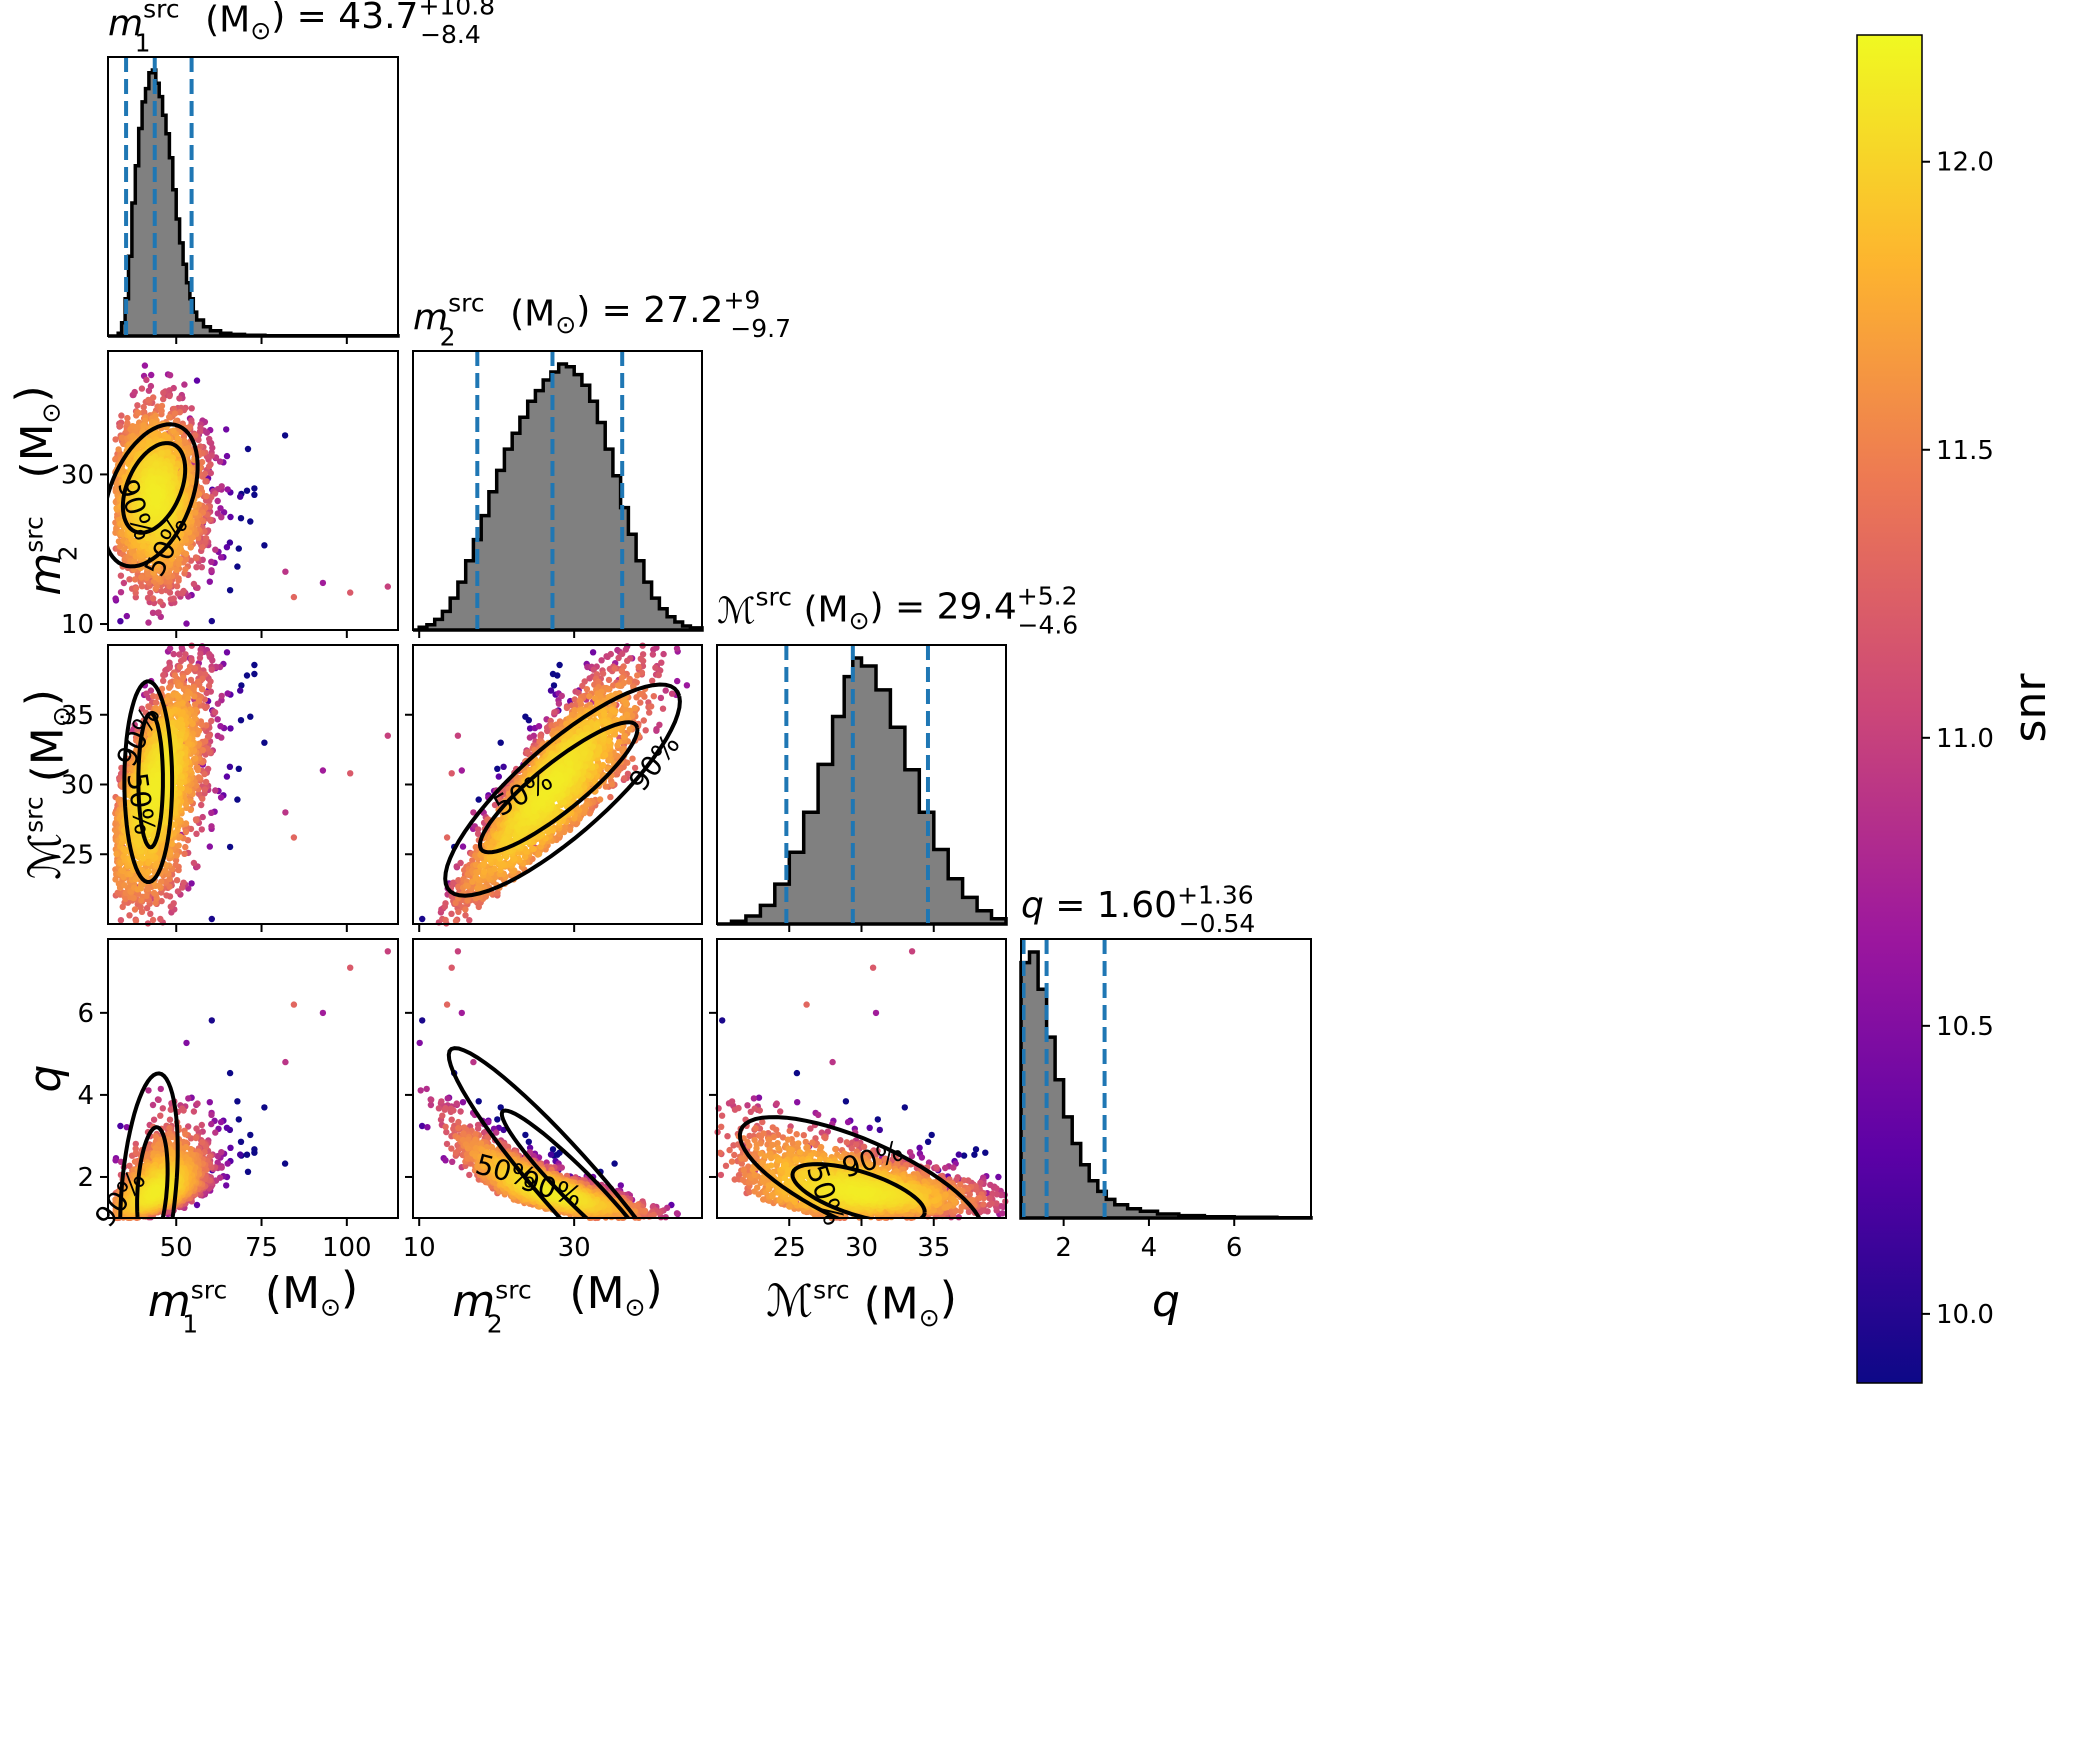 The height and width of the screenshot is (1751, 2079). I want to click on scatter-panel-m2-vs-m1, so click(251, 494).